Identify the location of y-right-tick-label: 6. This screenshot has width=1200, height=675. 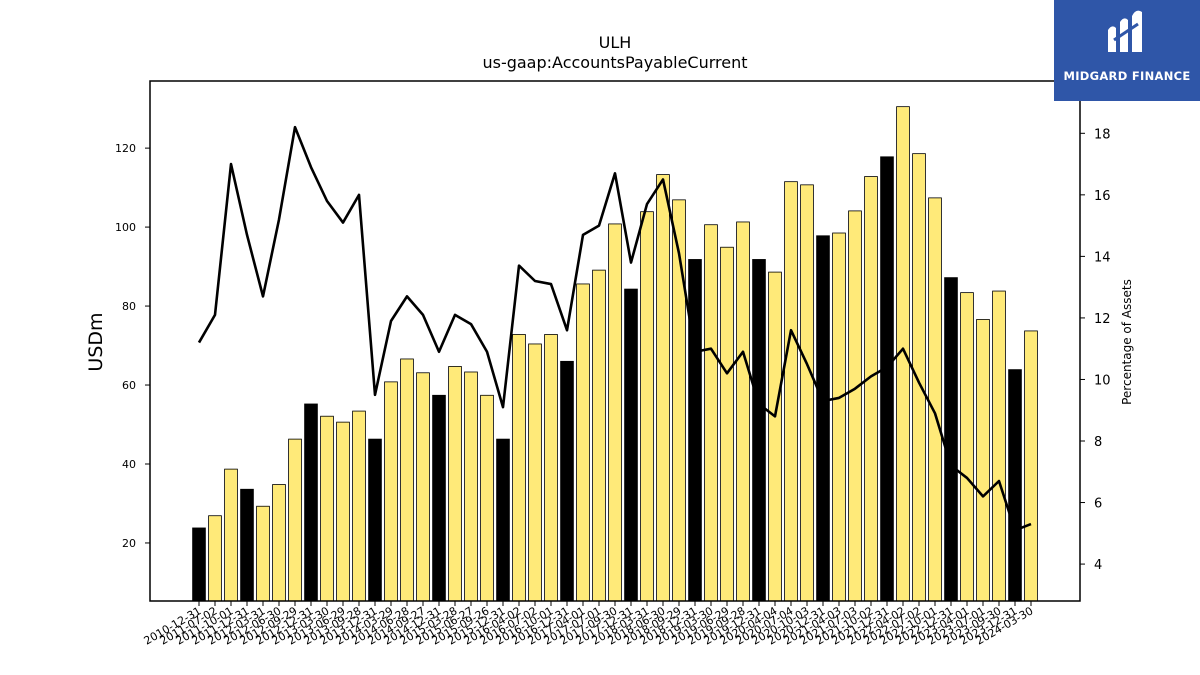
(1098, 504).